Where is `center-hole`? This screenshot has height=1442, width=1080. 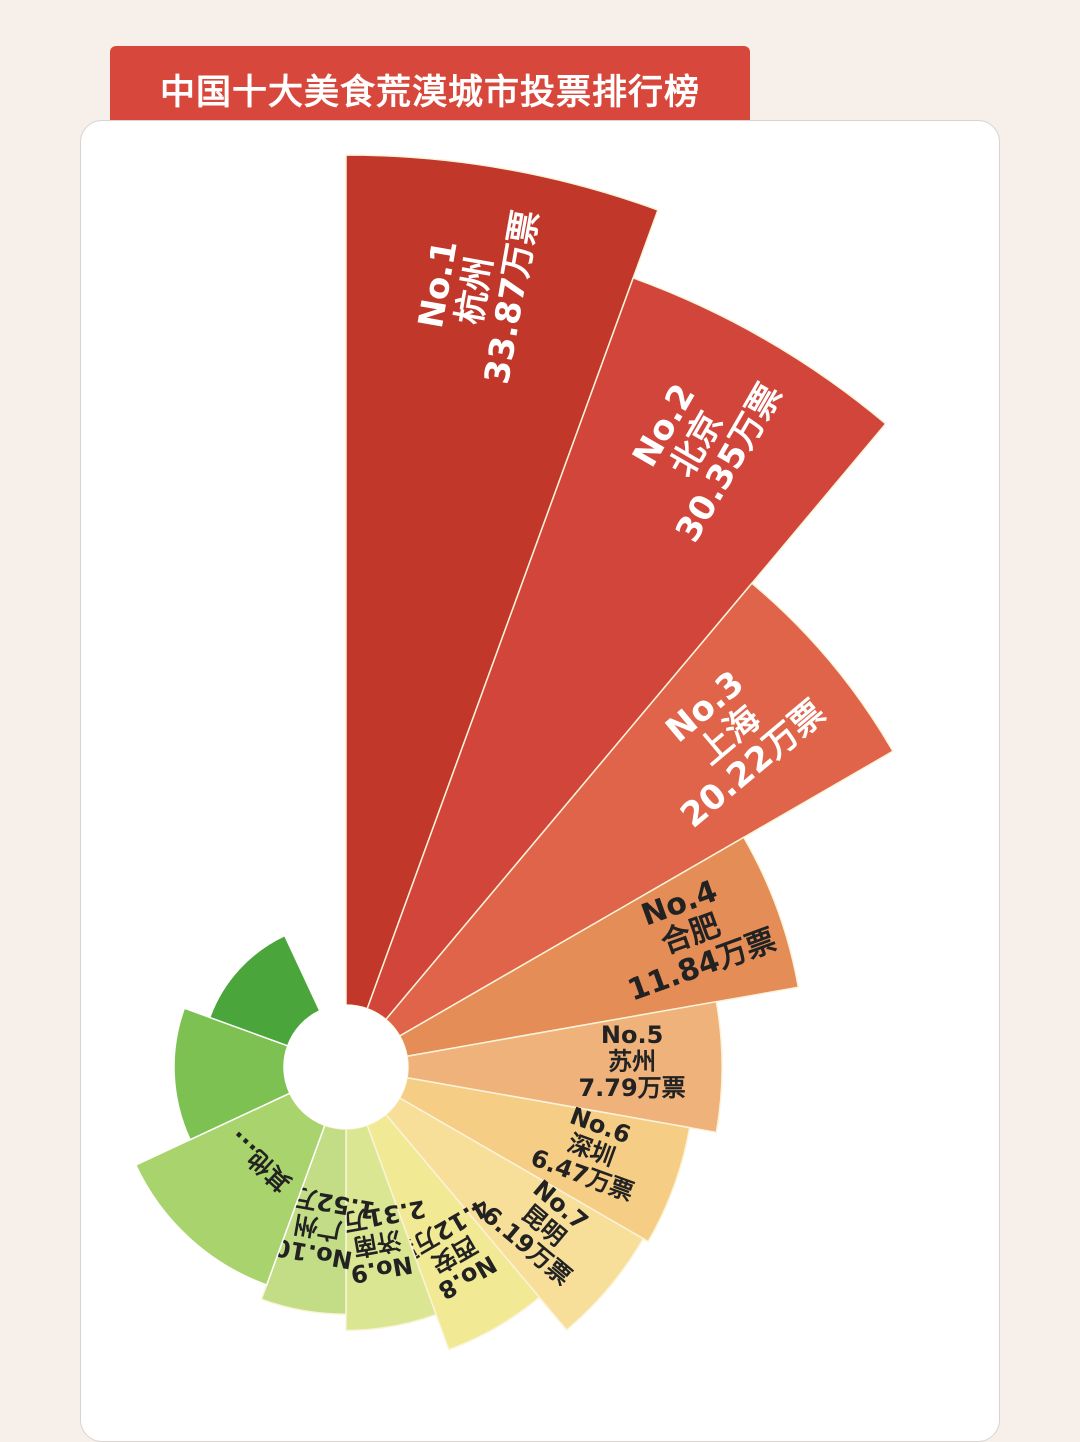 center-hole is located at coordinates (346, 1067).